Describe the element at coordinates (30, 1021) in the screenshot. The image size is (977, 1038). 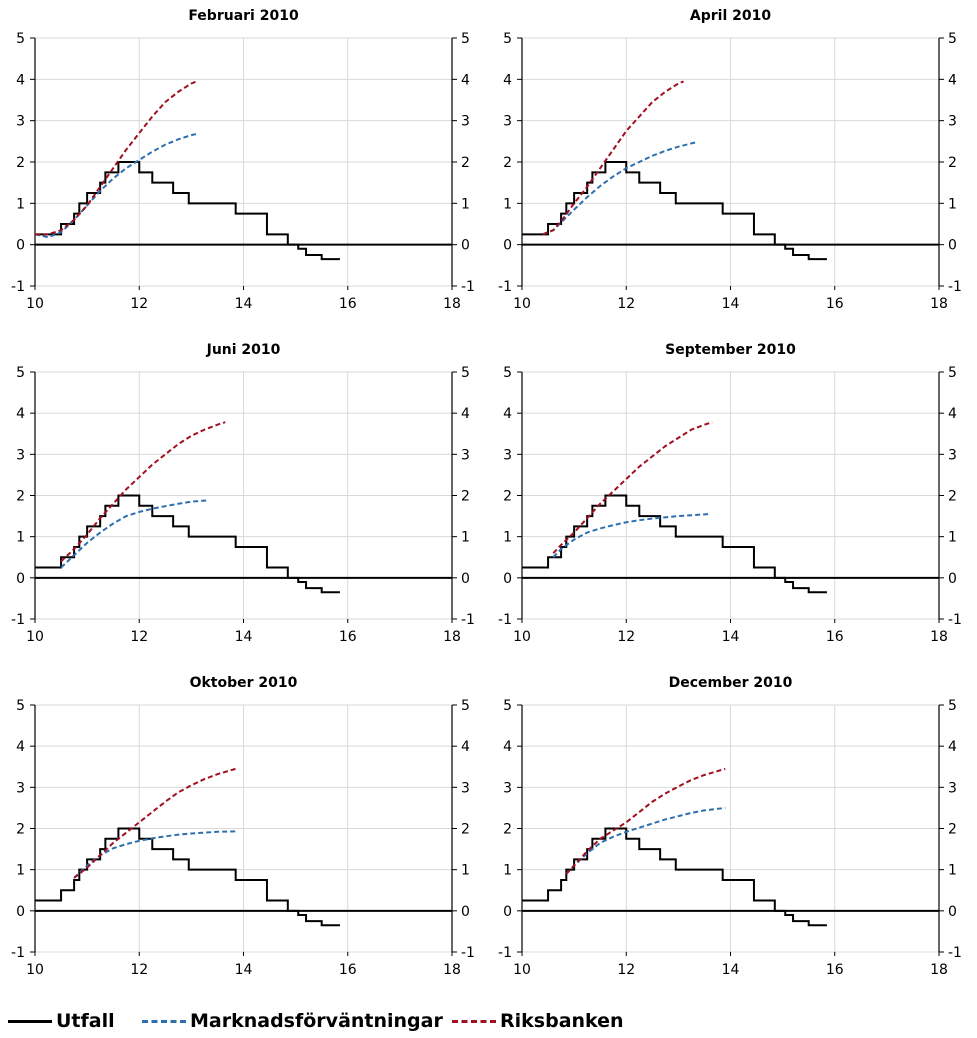
I see `legend-swatch-utfall` at that location.